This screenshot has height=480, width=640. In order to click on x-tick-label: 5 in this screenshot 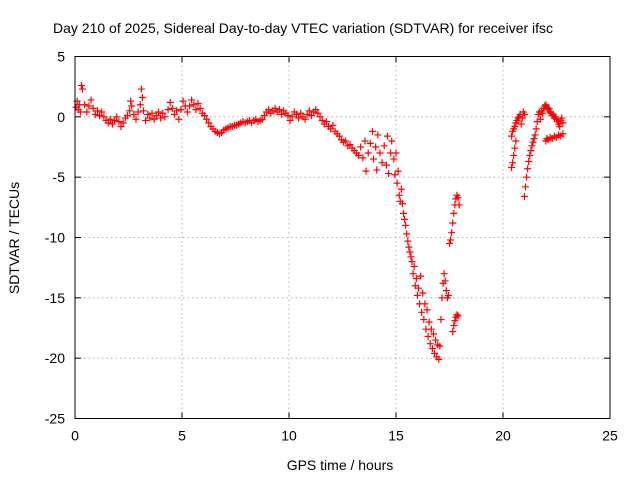, I will do `click(182, 436)`.